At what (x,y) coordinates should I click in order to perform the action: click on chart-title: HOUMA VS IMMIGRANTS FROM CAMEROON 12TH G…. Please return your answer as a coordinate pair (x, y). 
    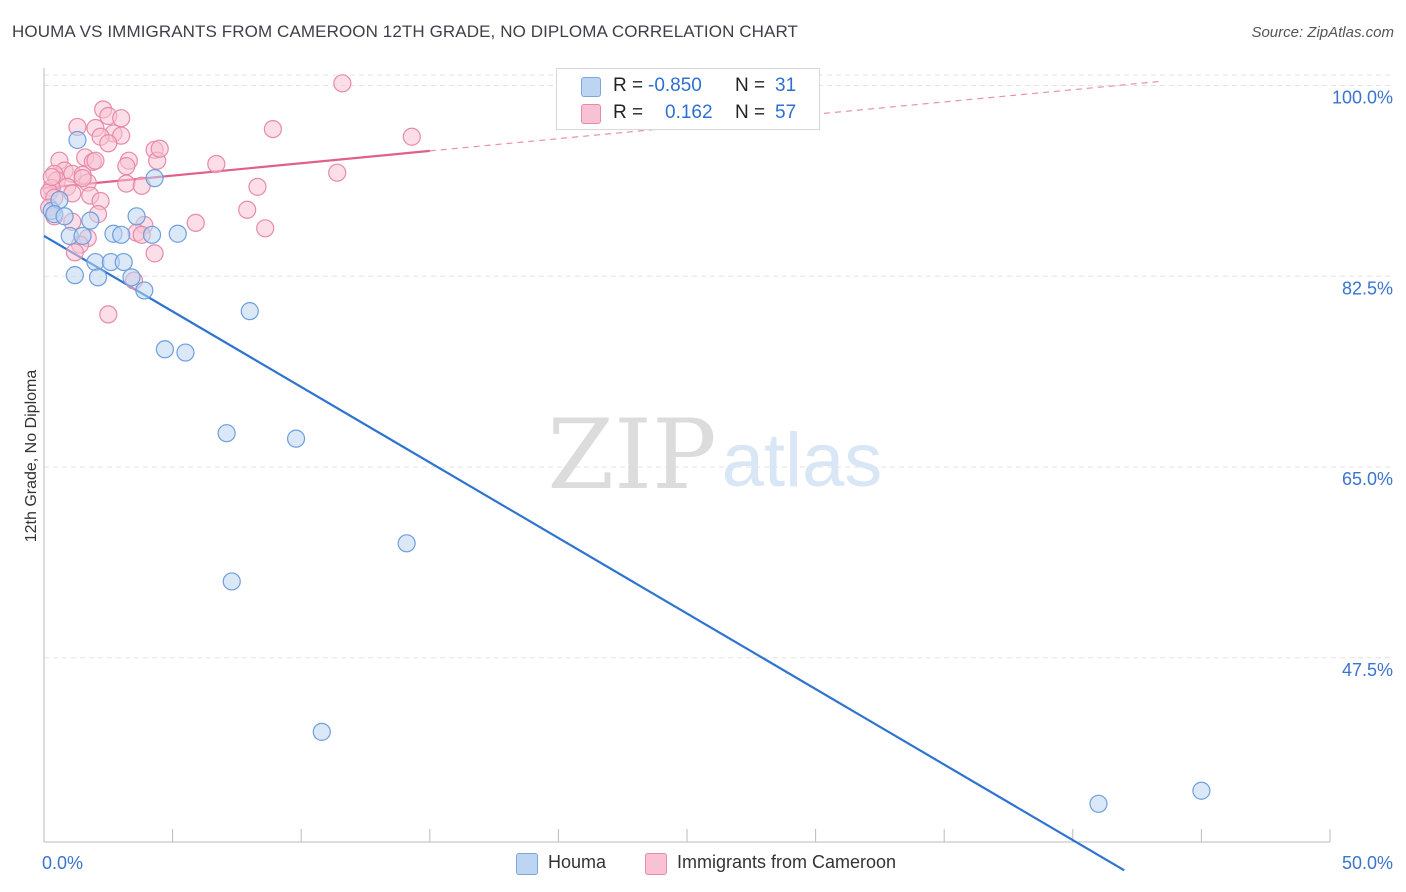
    Looking at the image, I should click on (405, 31).